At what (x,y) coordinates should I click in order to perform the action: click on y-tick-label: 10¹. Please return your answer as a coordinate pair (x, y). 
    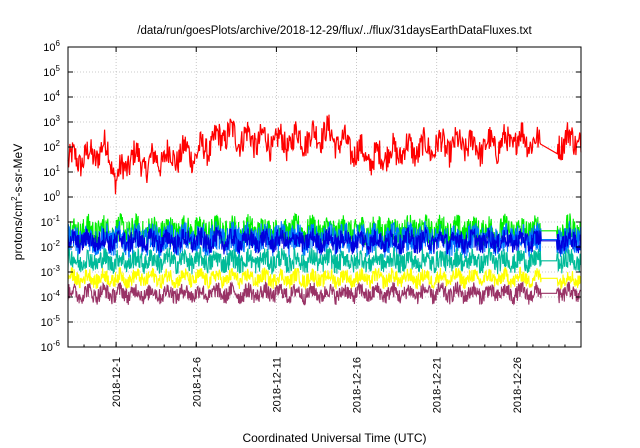
    Looking at the image, I should click on (51, 171).